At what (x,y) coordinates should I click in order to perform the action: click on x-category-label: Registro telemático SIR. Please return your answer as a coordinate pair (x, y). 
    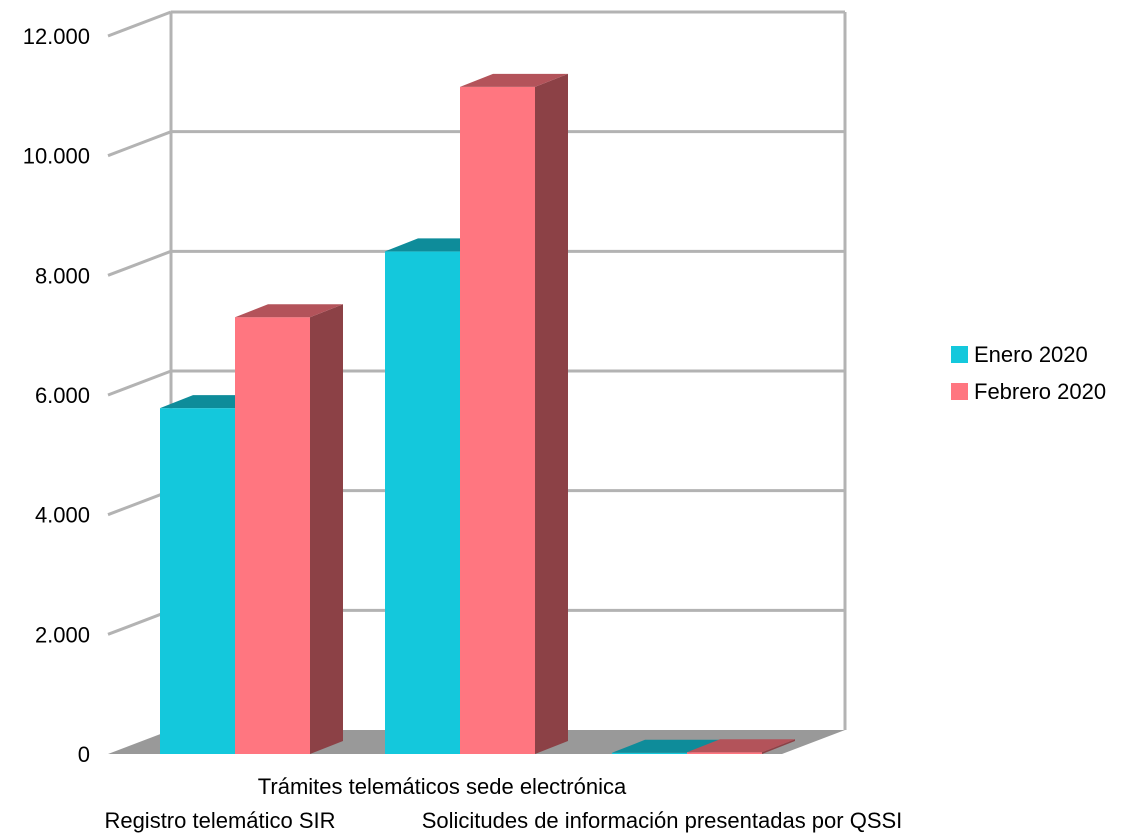
    Looking at the image, I should click on (219, 820).